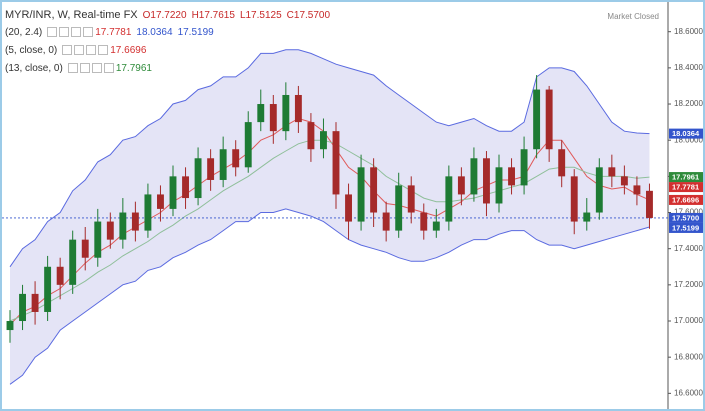  What do you see at coordinates (688, 212) in the screenshot?
I see `y-tick-label: 17.6000` at bounding box center [688, 212].